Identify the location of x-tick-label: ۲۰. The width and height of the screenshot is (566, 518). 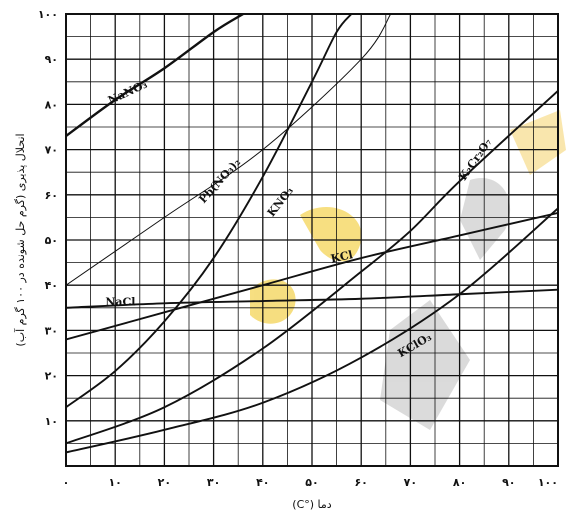
(164, 482).